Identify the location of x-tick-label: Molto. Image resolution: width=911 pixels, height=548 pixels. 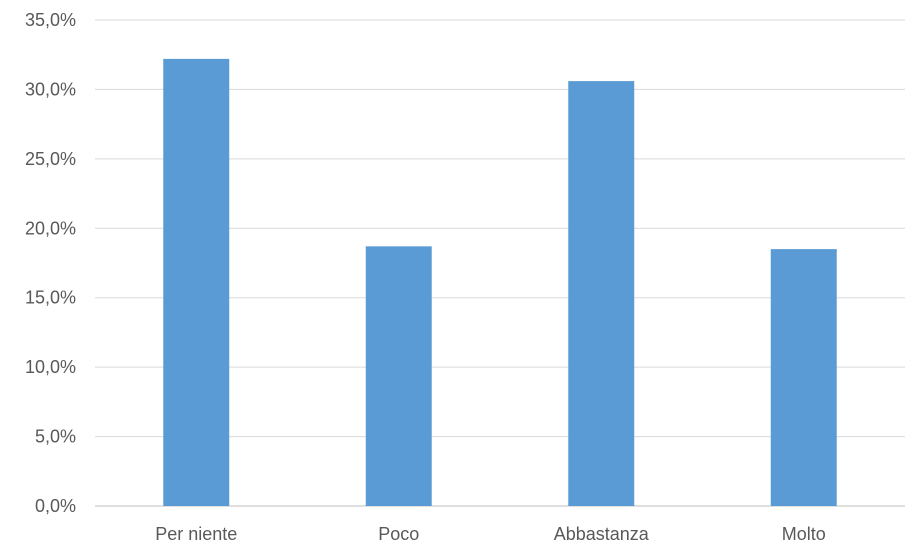
(804, 534).